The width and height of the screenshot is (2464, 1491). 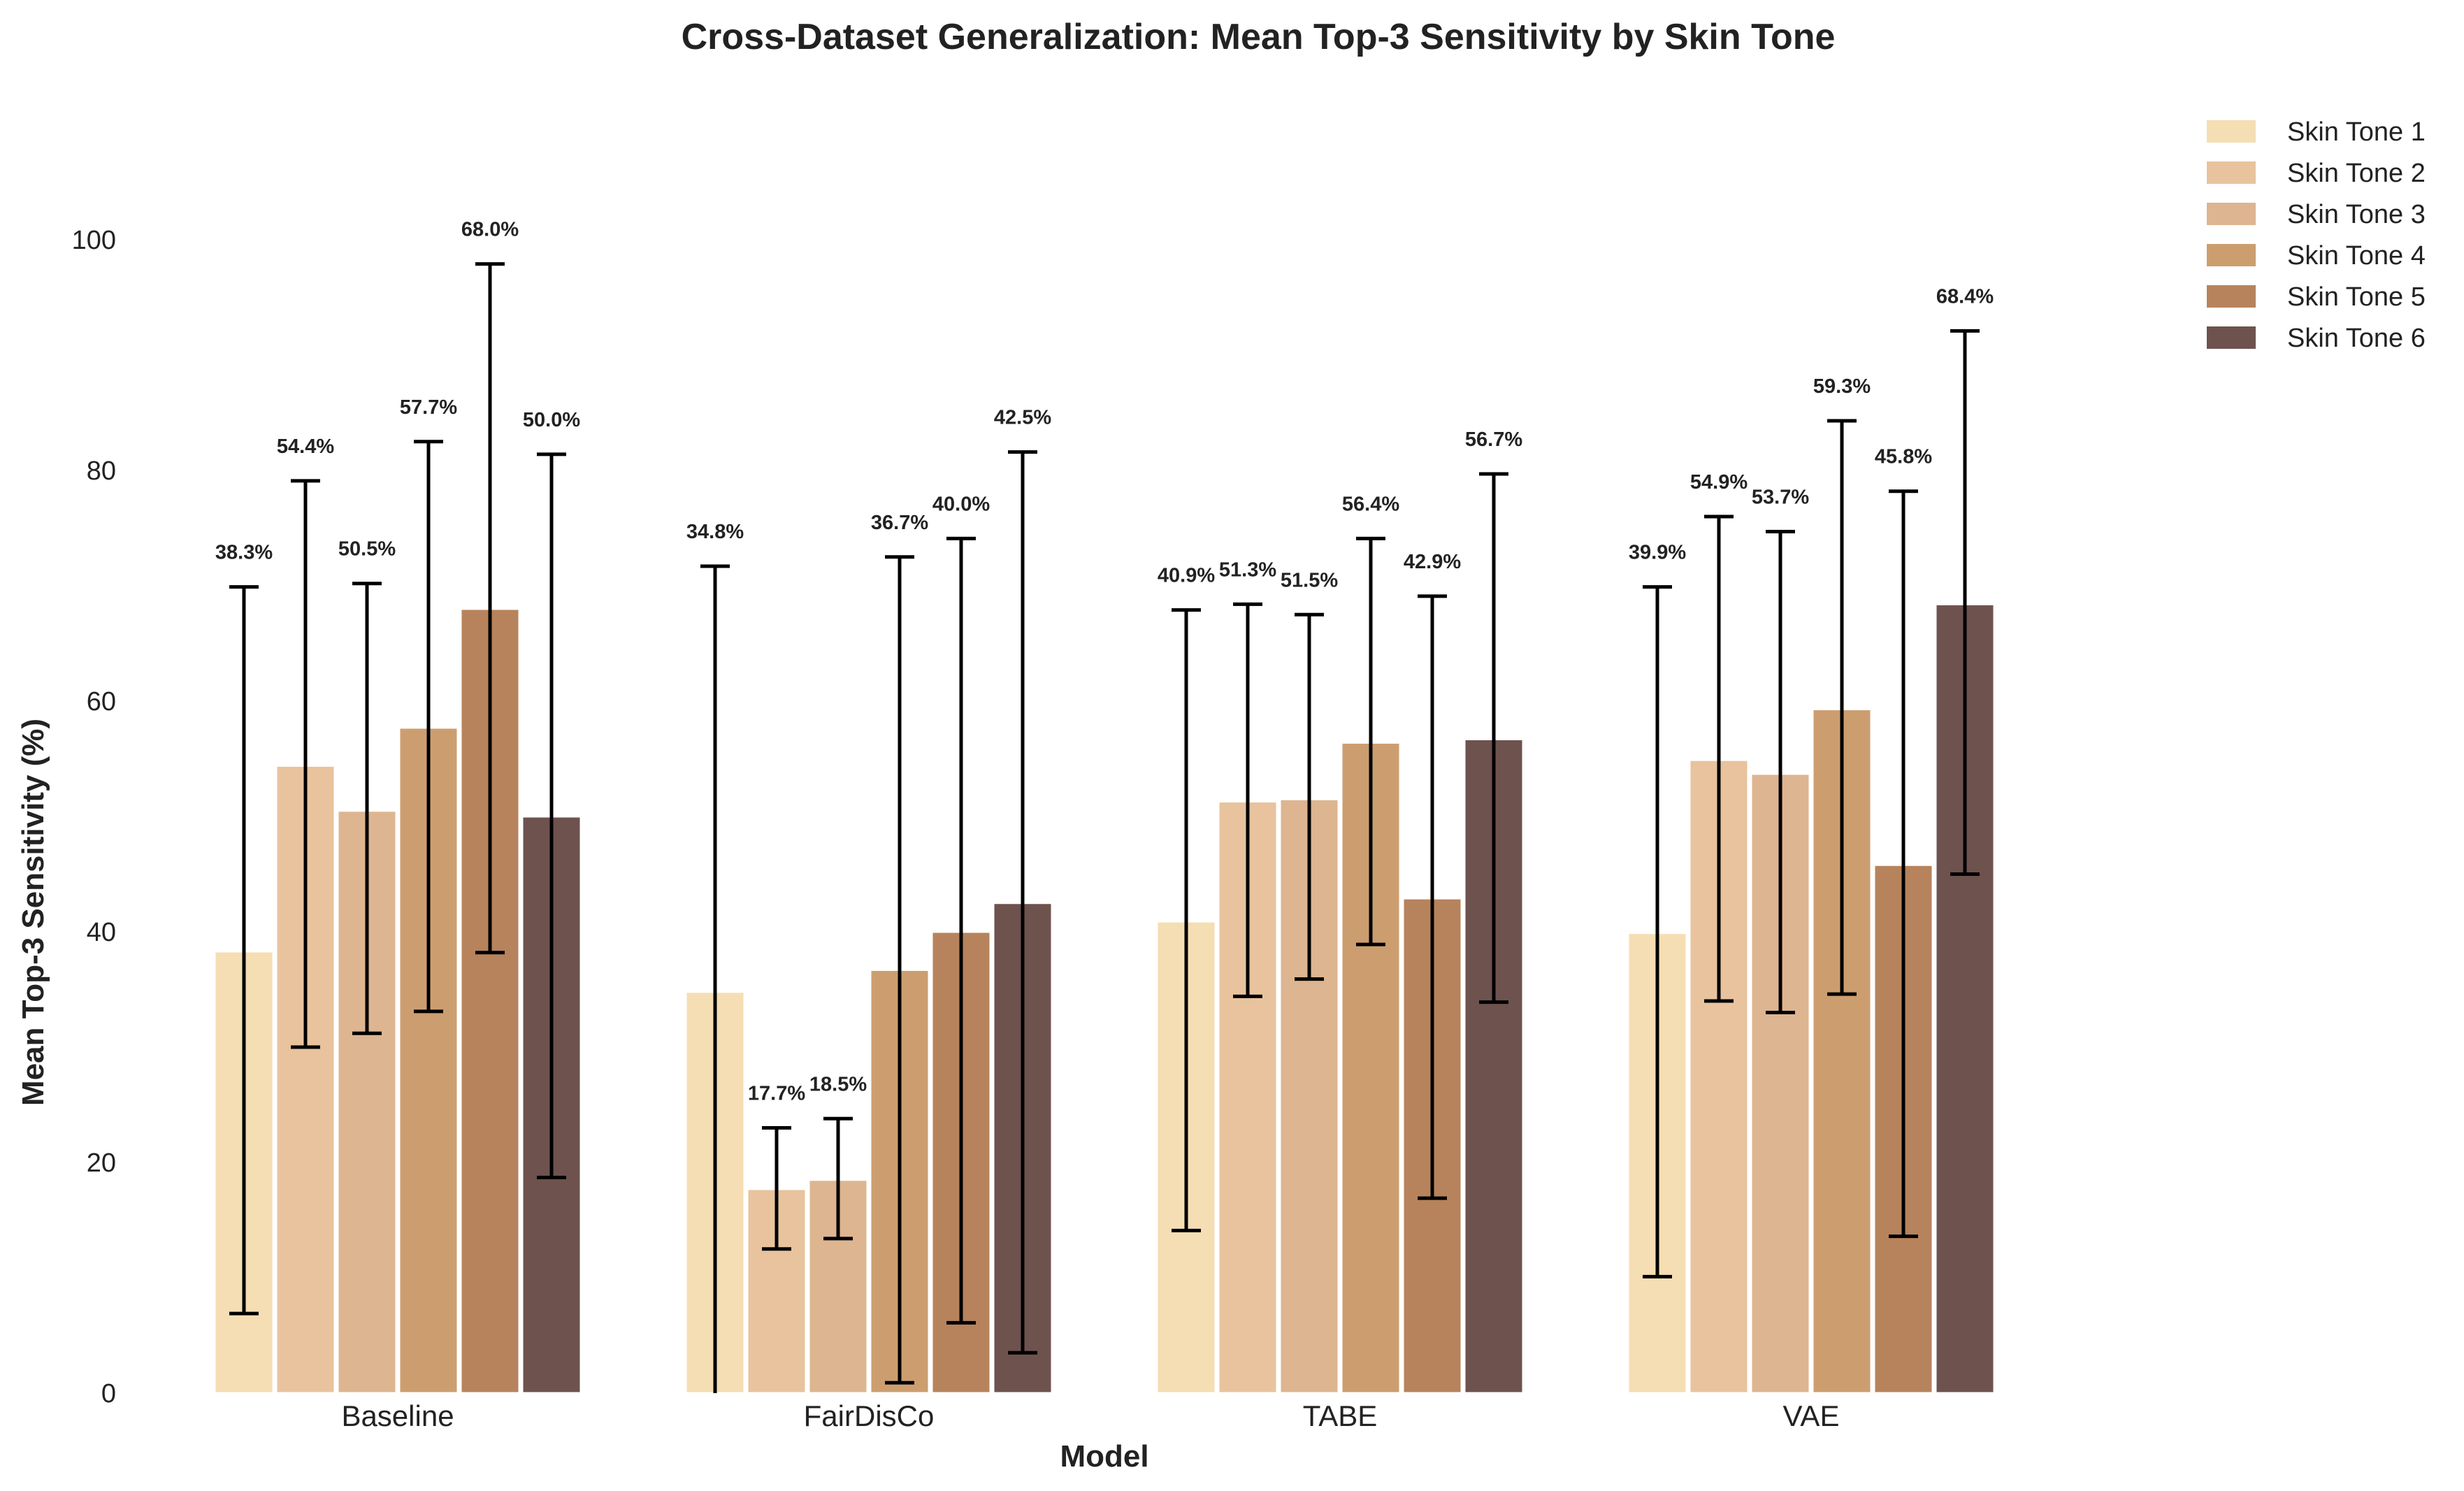 What do you see at coordinates (551, 420) in the screenshot?
I see `data-label: 50.0%` at bounding box center [551, 420].